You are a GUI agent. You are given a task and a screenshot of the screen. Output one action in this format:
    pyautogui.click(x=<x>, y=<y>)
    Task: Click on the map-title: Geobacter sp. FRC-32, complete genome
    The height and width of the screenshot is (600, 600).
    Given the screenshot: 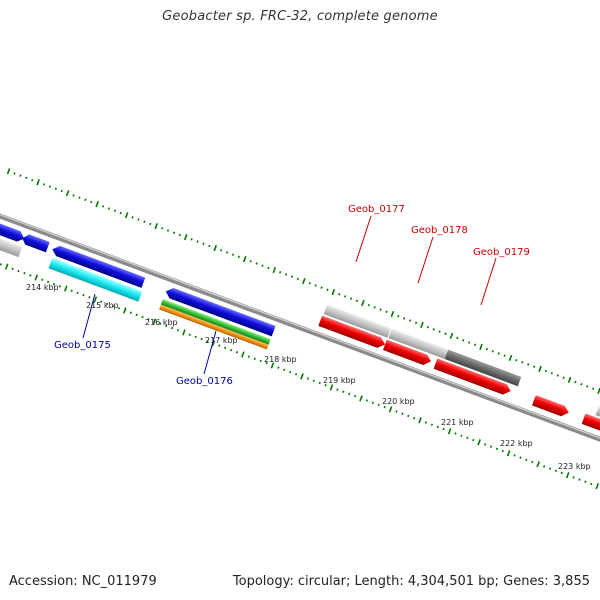 What is the action you would take?
    pyautogui.click(x=300, y=16)
    